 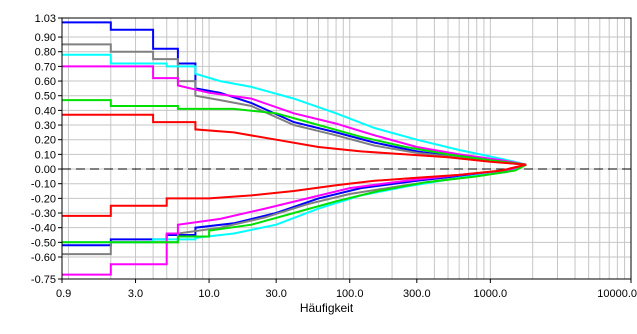 I want to click on x-tick-label: 100.0, so click(x=350, y=294).